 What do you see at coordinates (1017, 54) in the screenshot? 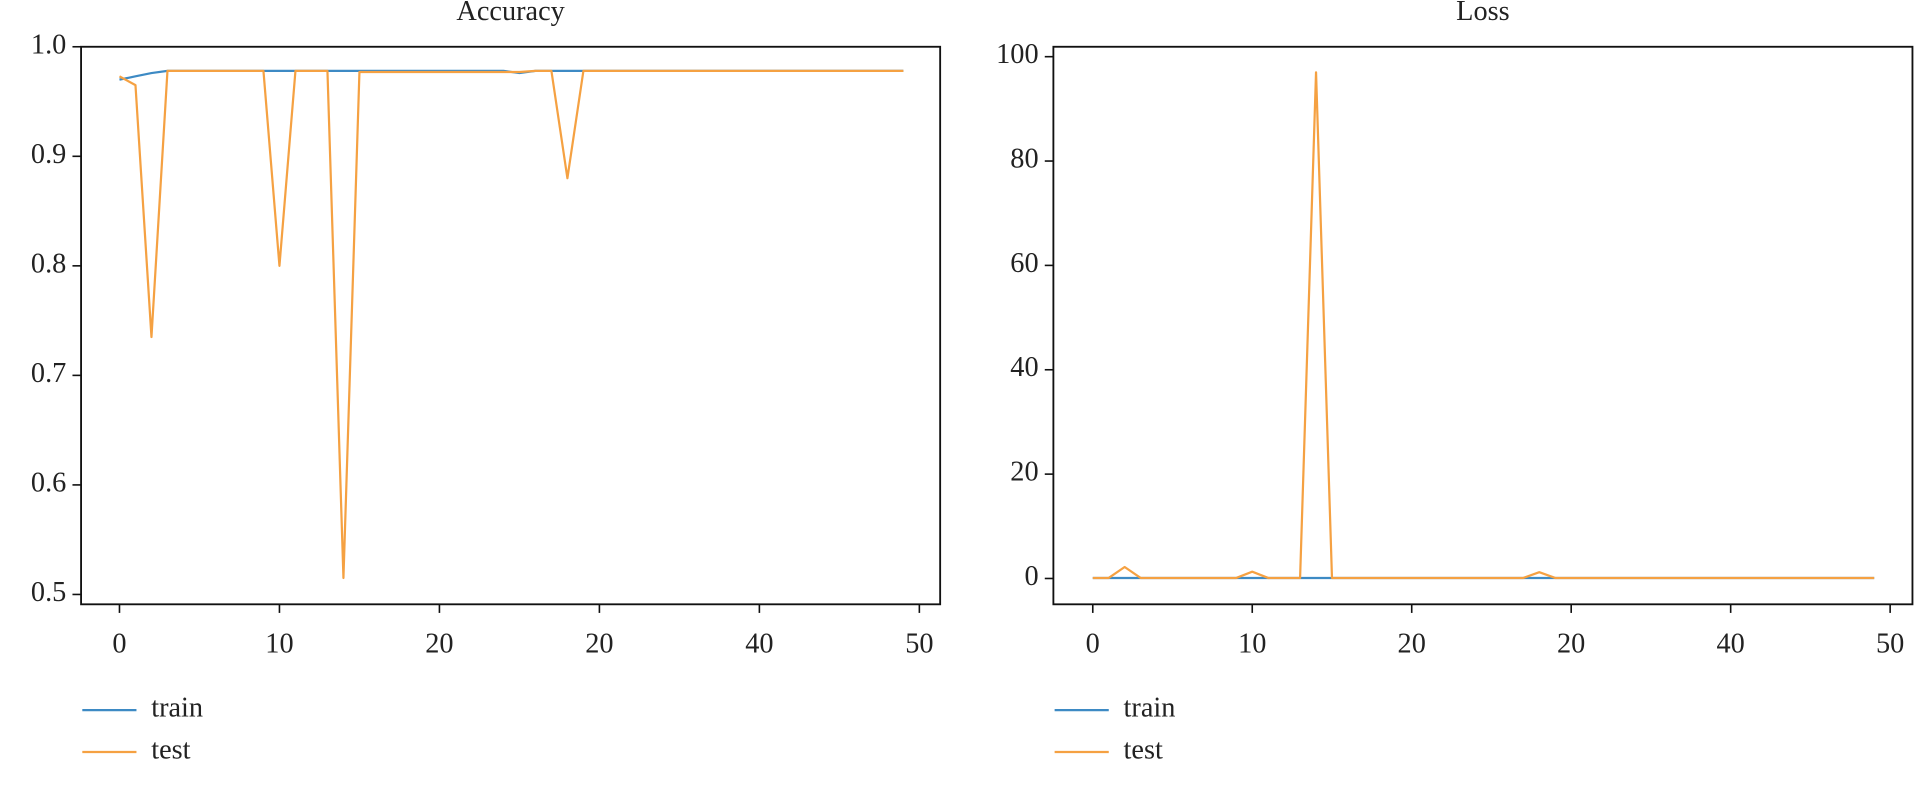
I see `y-tick-label: 100` at bounding box center [1017, 54].